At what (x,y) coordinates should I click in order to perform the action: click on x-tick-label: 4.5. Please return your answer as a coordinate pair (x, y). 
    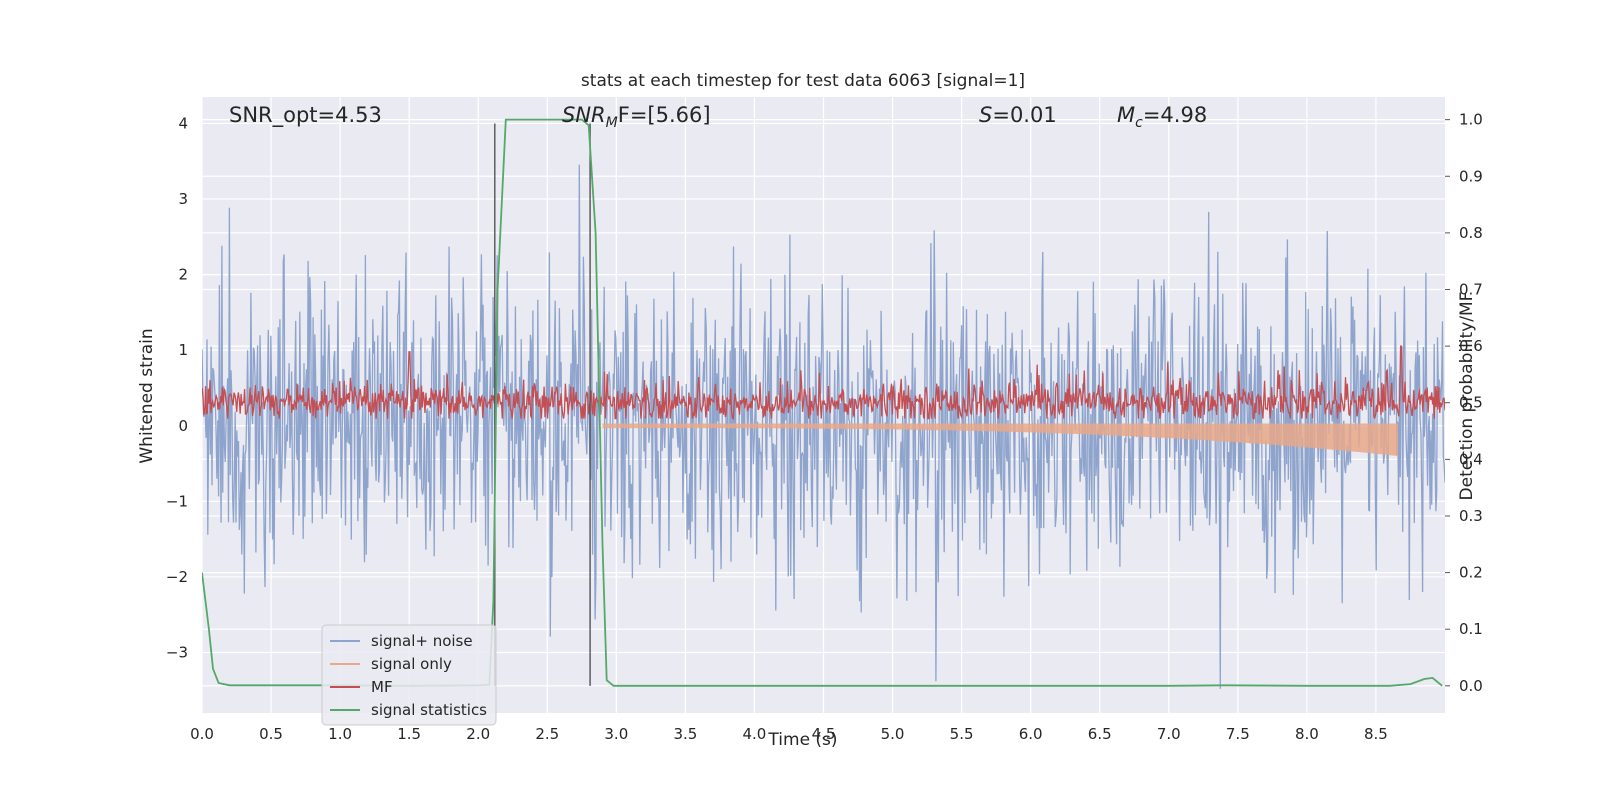
    Looking at the image, I should click on (824, 734).